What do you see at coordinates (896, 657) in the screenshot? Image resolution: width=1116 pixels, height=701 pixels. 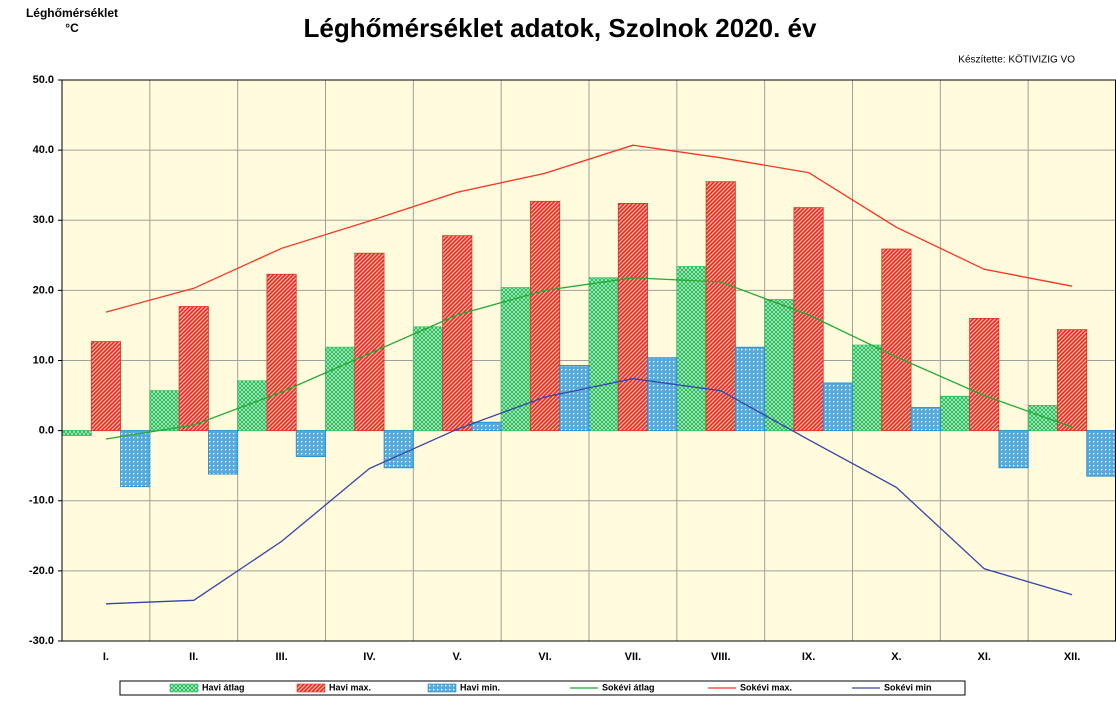 I see `x-tick-label: X.` at bounding box center [896, 657].